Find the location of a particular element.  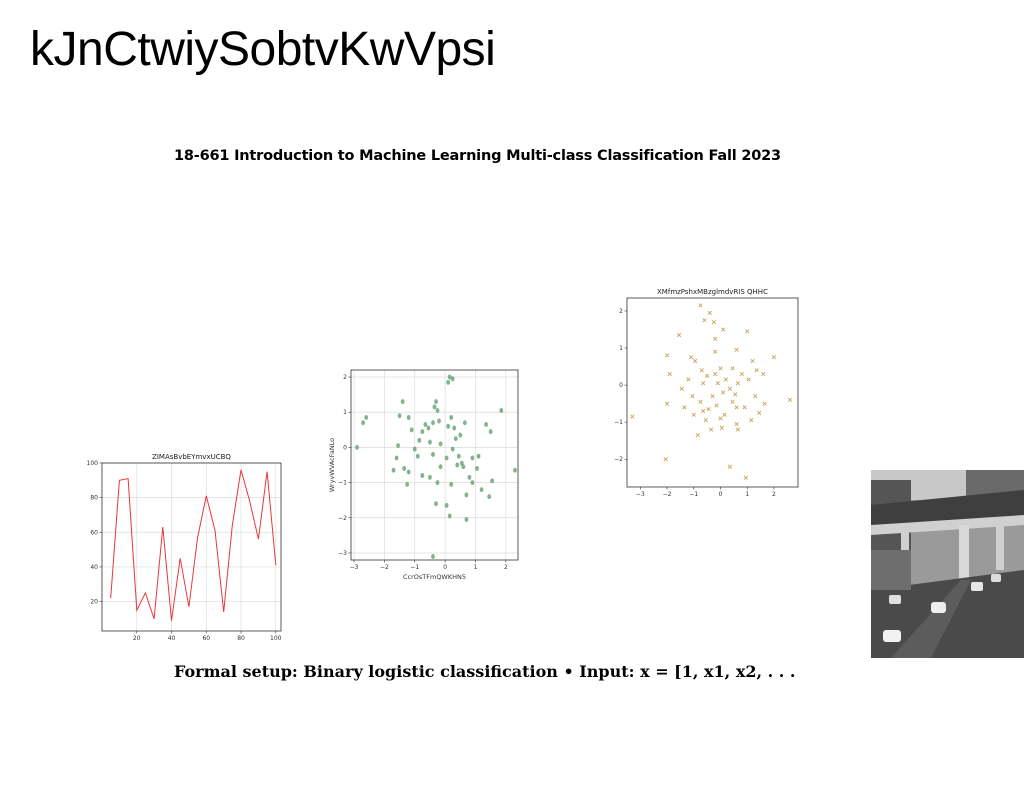

x-tick-label: 0 is located at coordinates (445, 567).